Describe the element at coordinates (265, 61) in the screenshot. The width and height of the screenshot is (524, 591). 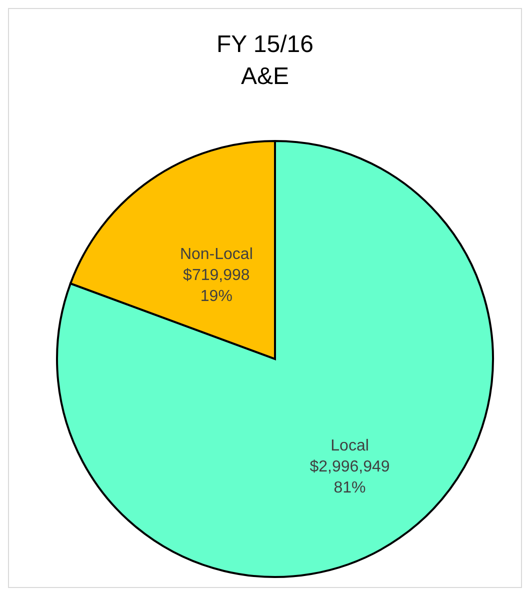
I see `chart-title: FY 15/16 A&E` at that location.